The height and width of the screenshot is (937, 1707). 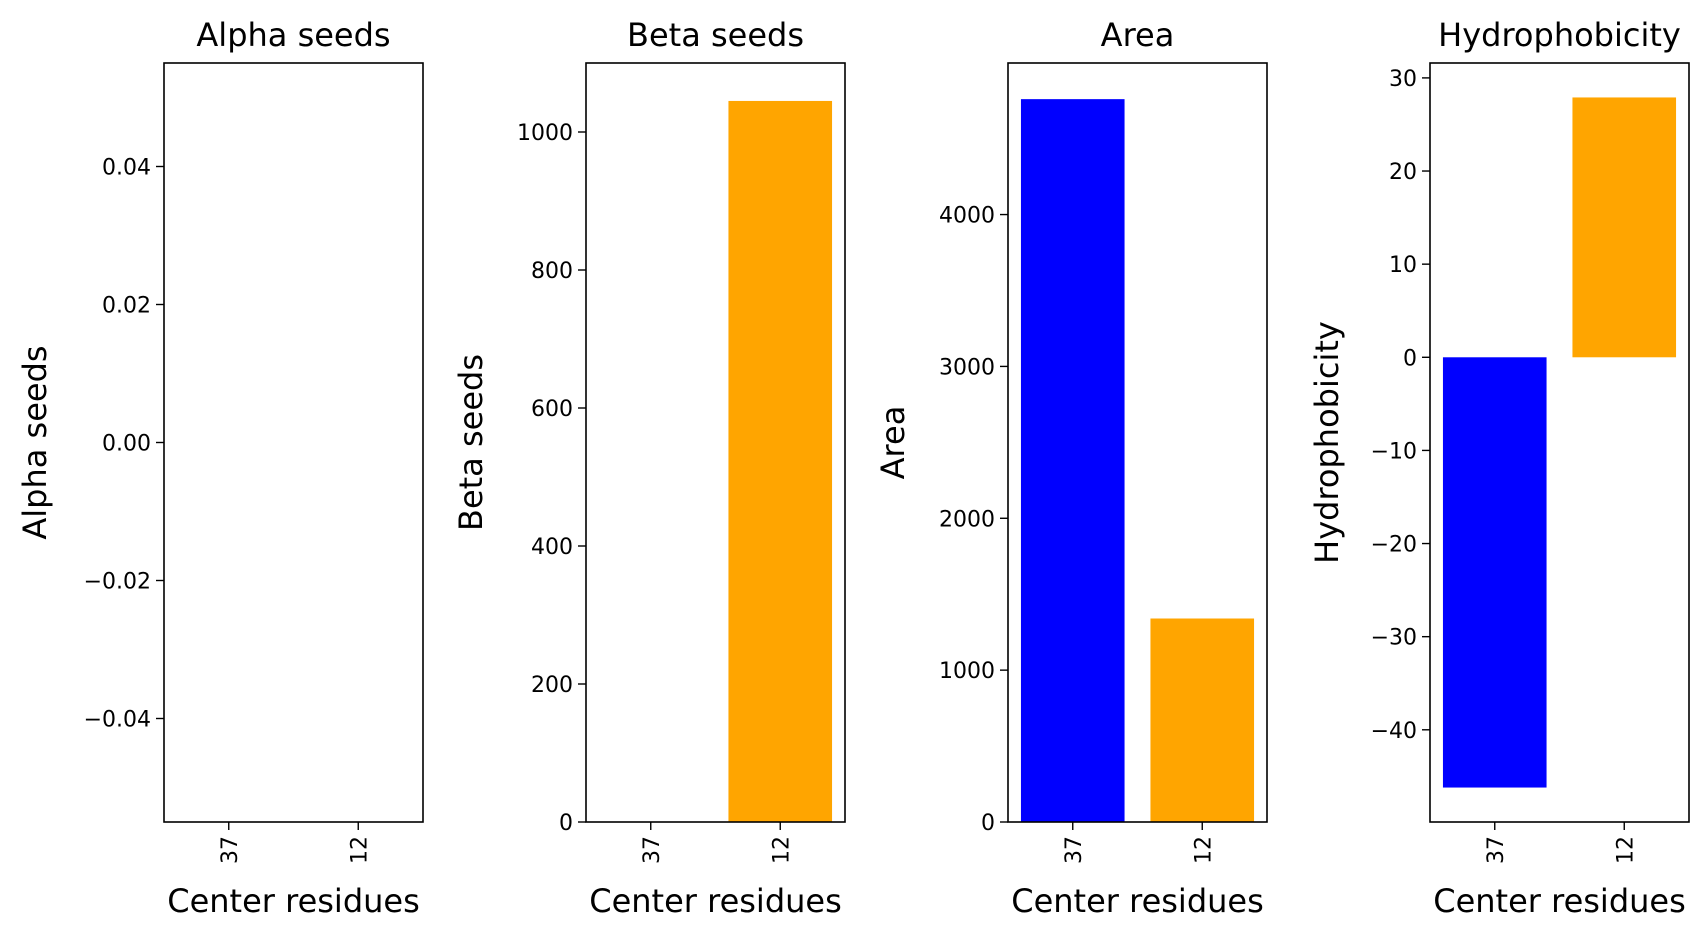 I want to click on y-tick-label: 0.04, so click(x=126, y=168).